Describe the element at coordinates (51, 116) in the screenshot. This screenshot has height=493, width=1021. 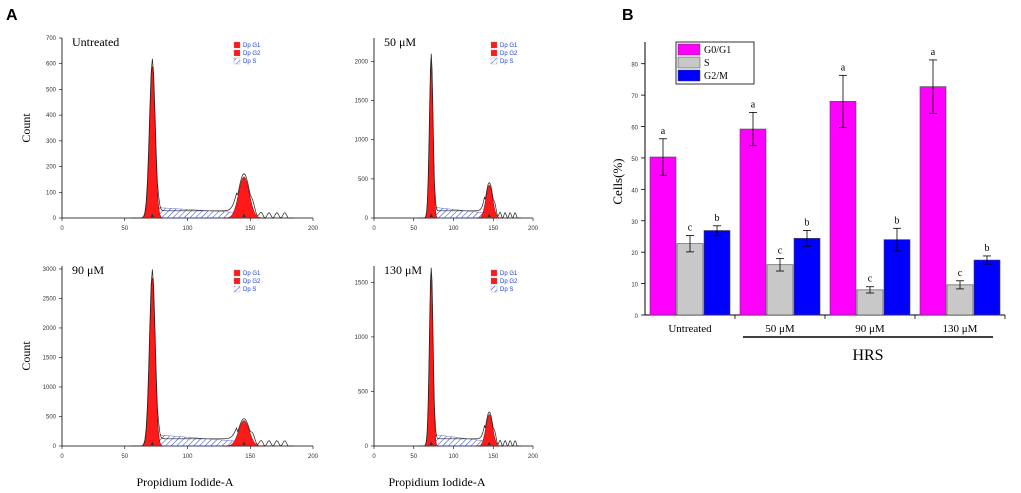
I see `y-tick-label: 400` at that location.